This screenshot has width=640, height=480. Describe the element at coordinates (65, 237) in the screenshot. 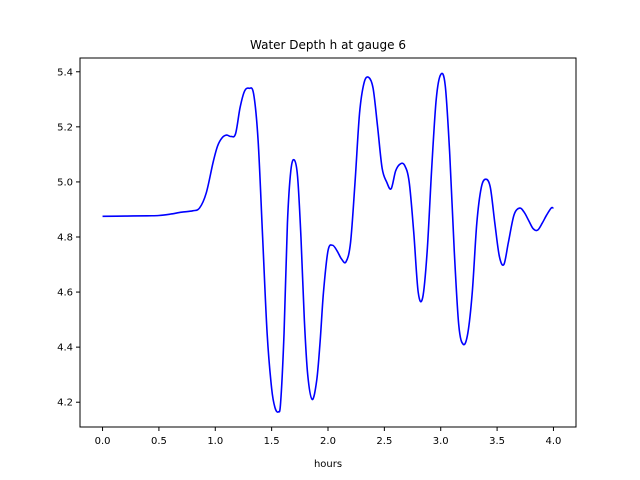

I see `y-tick-label: 4.8` at that location.